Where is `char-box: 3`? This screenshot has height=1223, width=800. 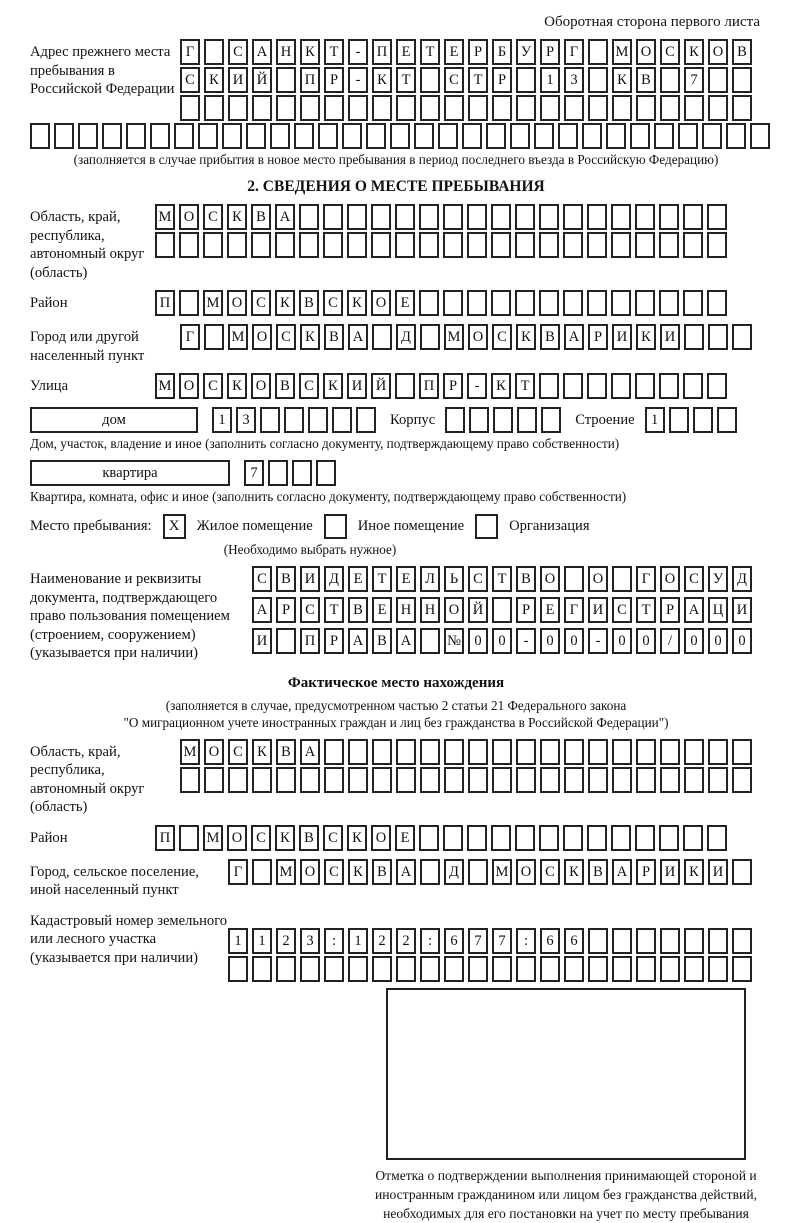 char-box: 3 is located at coordinates (310, 940).